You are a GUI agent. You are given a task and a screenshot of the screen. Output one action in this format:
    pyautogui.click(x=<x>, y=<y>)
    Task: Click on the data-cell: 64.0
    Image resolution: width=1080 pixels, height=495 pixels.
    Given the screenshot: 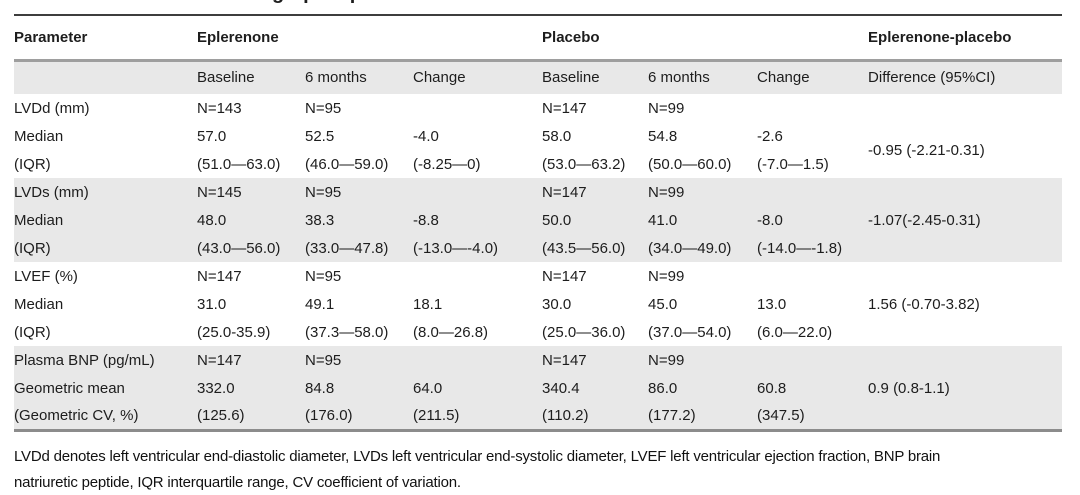 What is the action you would take?
    pyautogui.click(x=428, y=388)
    